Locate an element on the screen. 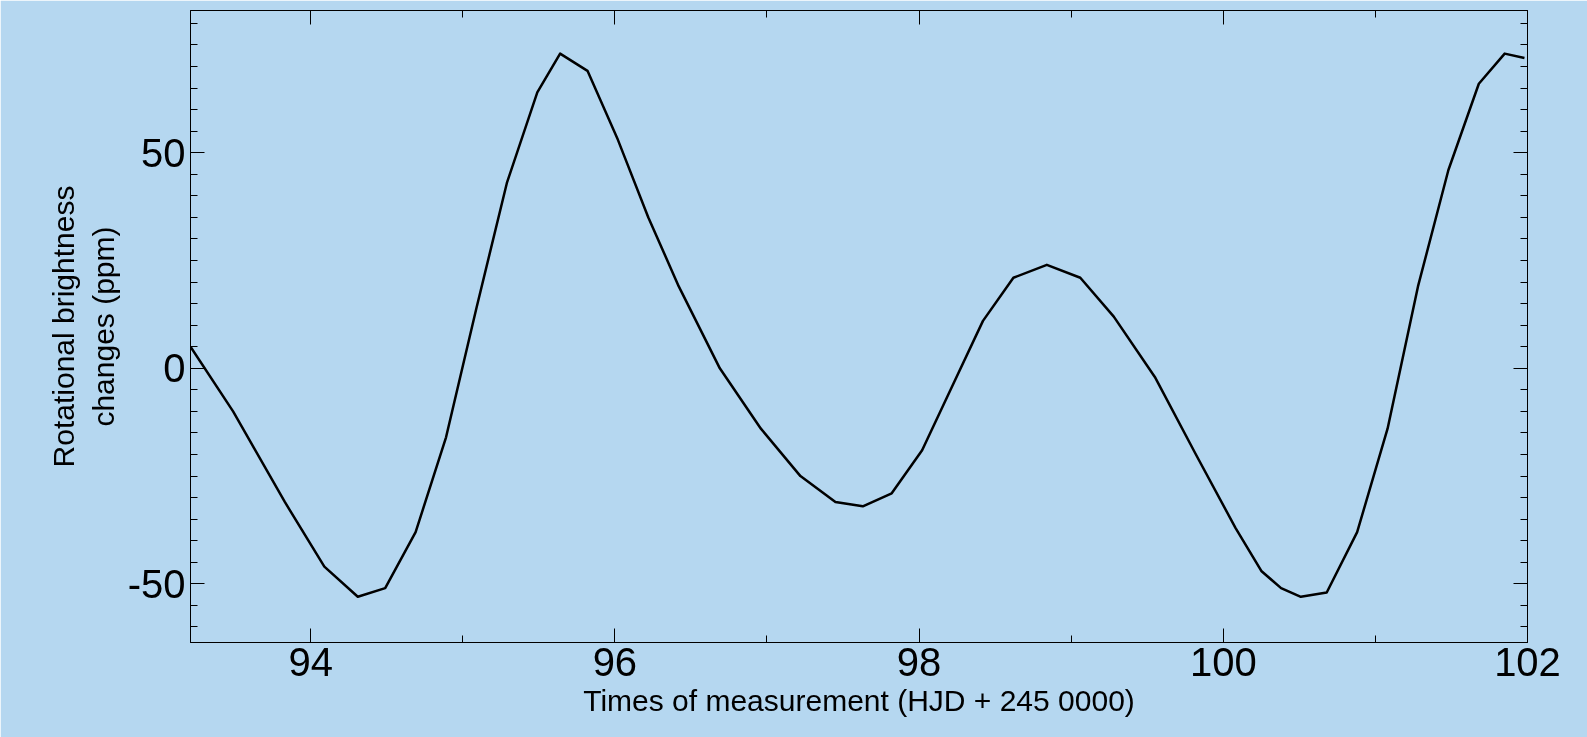 Image resolution: width=1587 pixels, height=737 pixels. x-tick-label: 94 is located at coordinates (310, 661).